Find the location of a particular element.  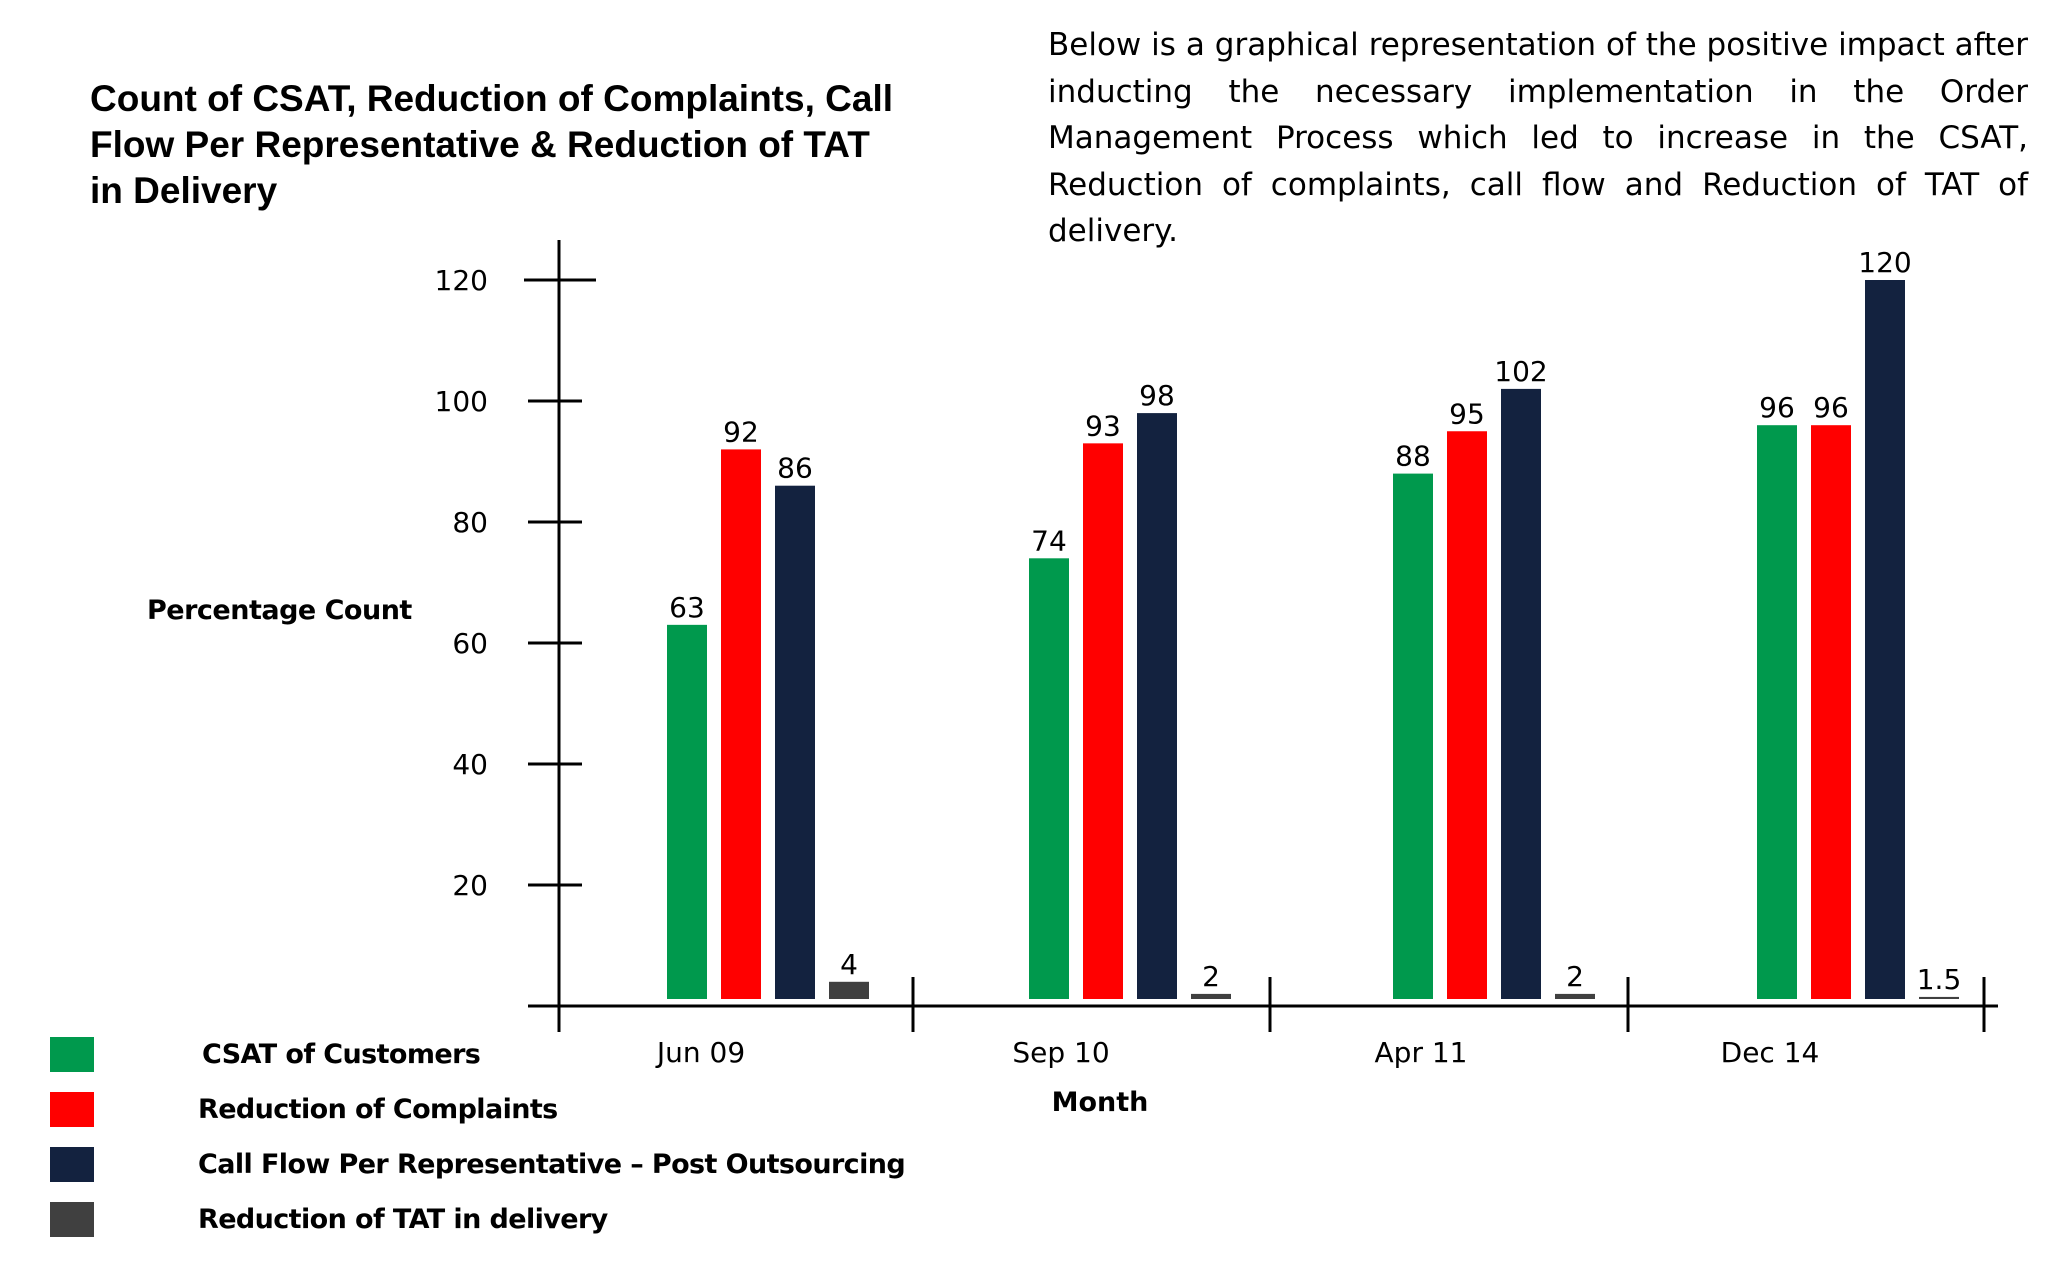

y-tick-label: 60 is located at coordinates (470, 643).